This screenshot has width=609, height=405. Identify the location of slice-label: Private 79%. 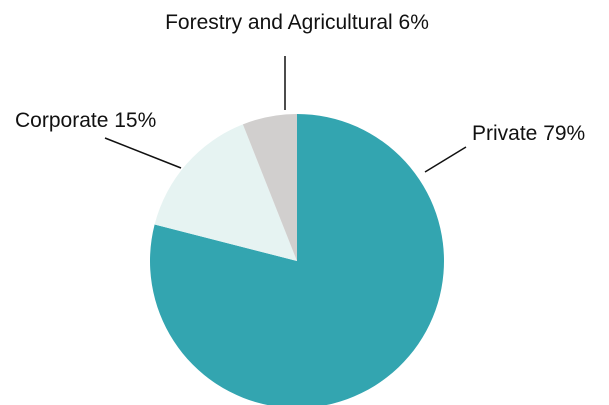
(528, 133).